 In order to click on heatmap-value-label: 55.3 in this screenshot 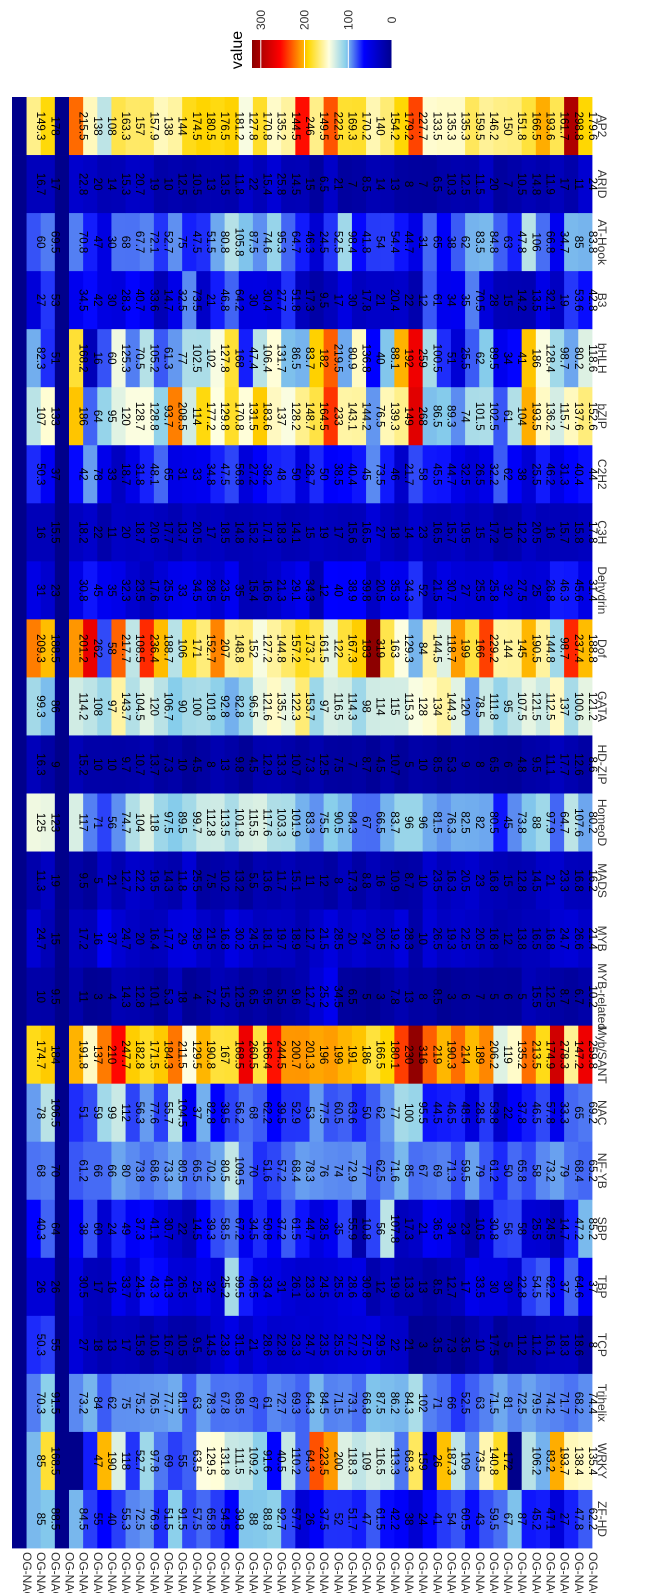, I will do `click(125, 1519)`.